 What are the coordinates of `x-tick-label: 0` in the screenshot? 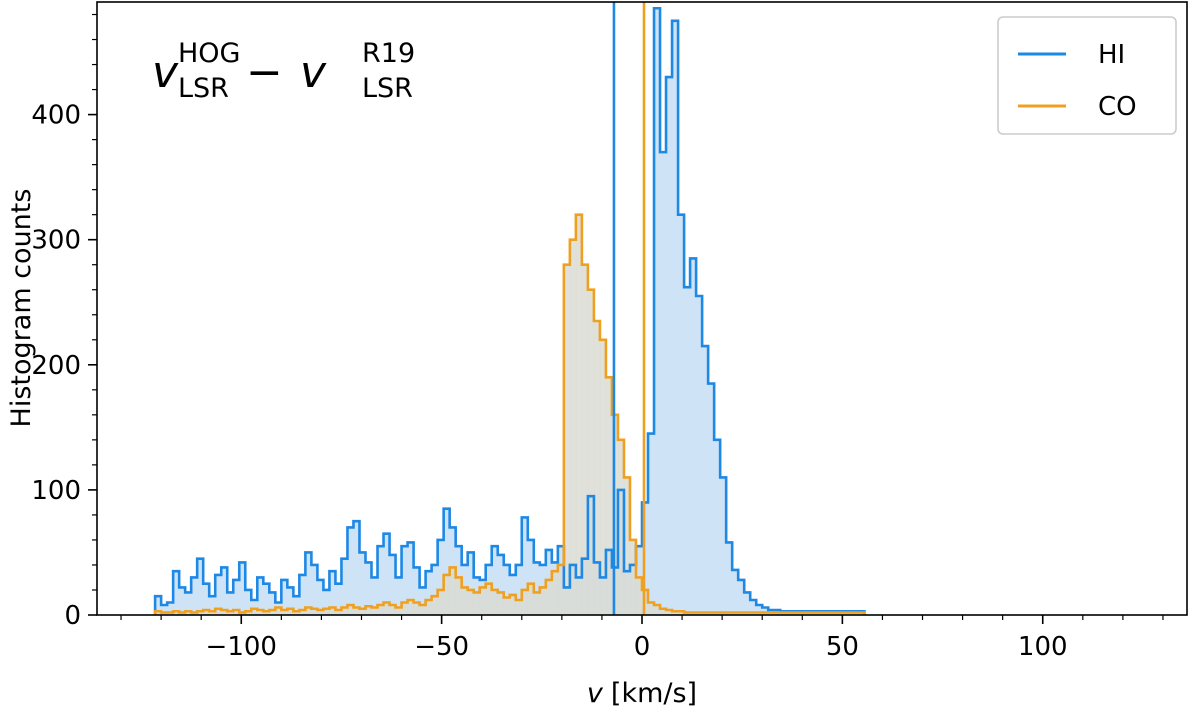 It's located at (642, 647).